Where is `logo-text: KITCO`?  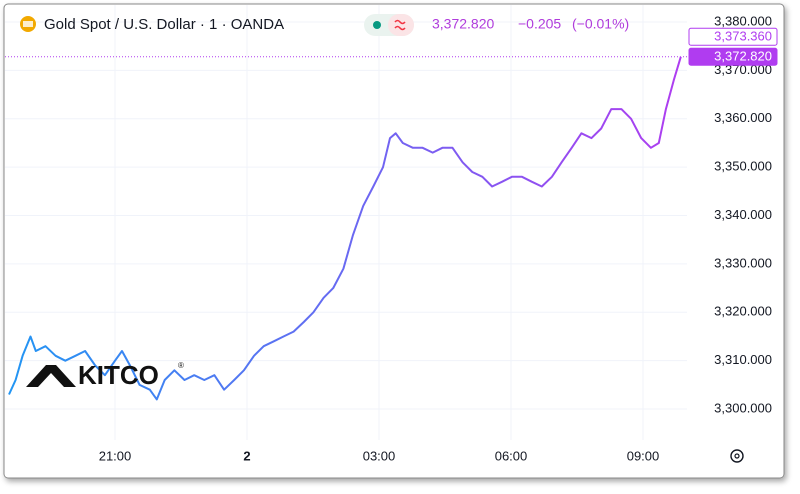
logo-text: KITCO is located at coordinates (118, 375).